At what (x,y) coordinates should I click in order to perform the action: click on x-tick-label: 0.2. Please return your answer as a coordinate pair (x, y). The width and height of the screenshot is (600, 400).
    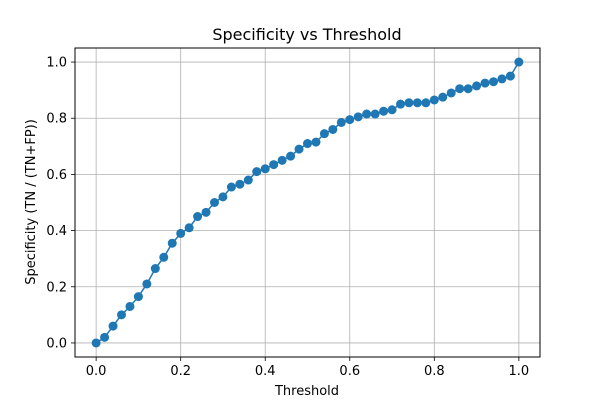
    Looking at the image, I should click on (180, 371).